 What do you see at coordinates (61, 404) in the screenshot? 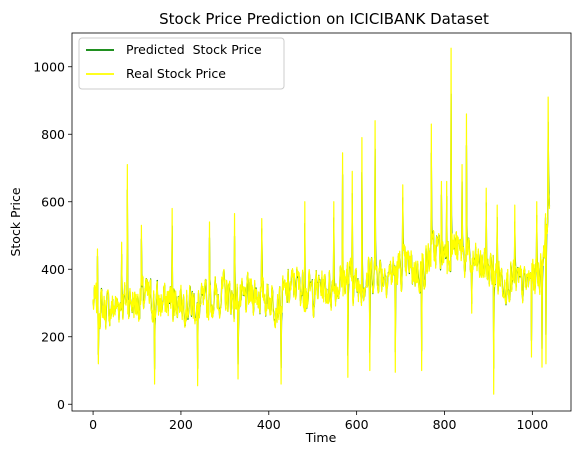
I see `y-tick-label: 0` at bounding box center [61, 404].